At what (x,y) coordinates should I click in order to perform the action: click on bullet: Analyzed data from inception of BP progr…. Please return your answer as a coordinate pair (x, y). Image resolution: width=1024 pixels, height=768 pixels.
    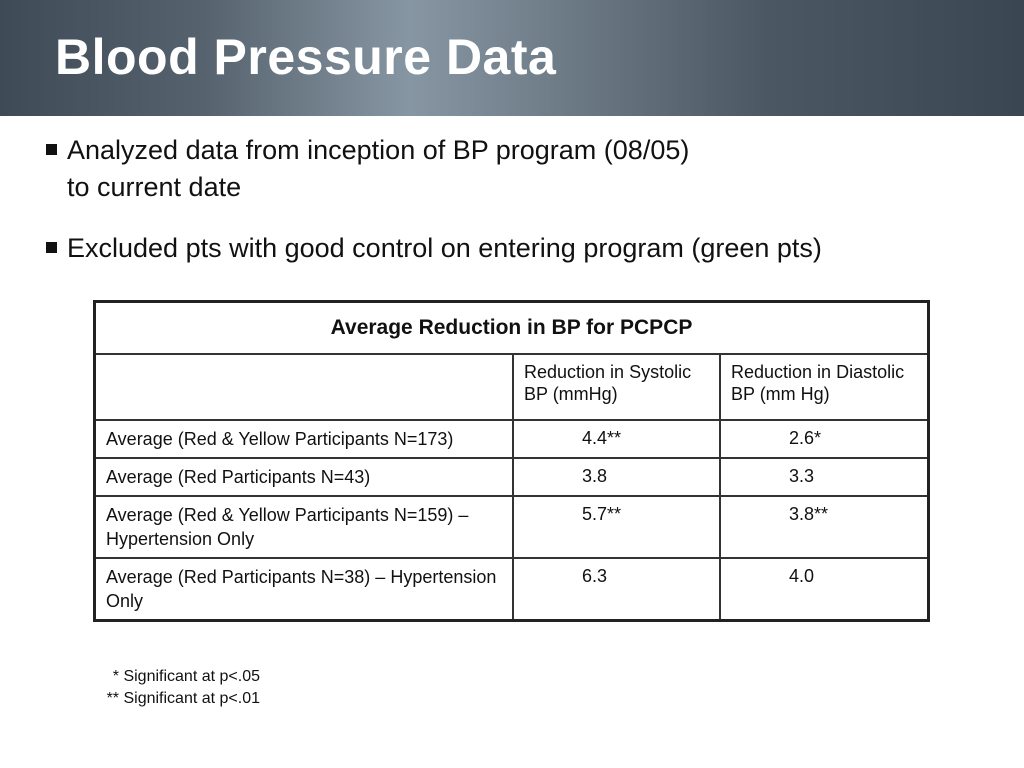
    Looking at the image, I should click on (367, 169).